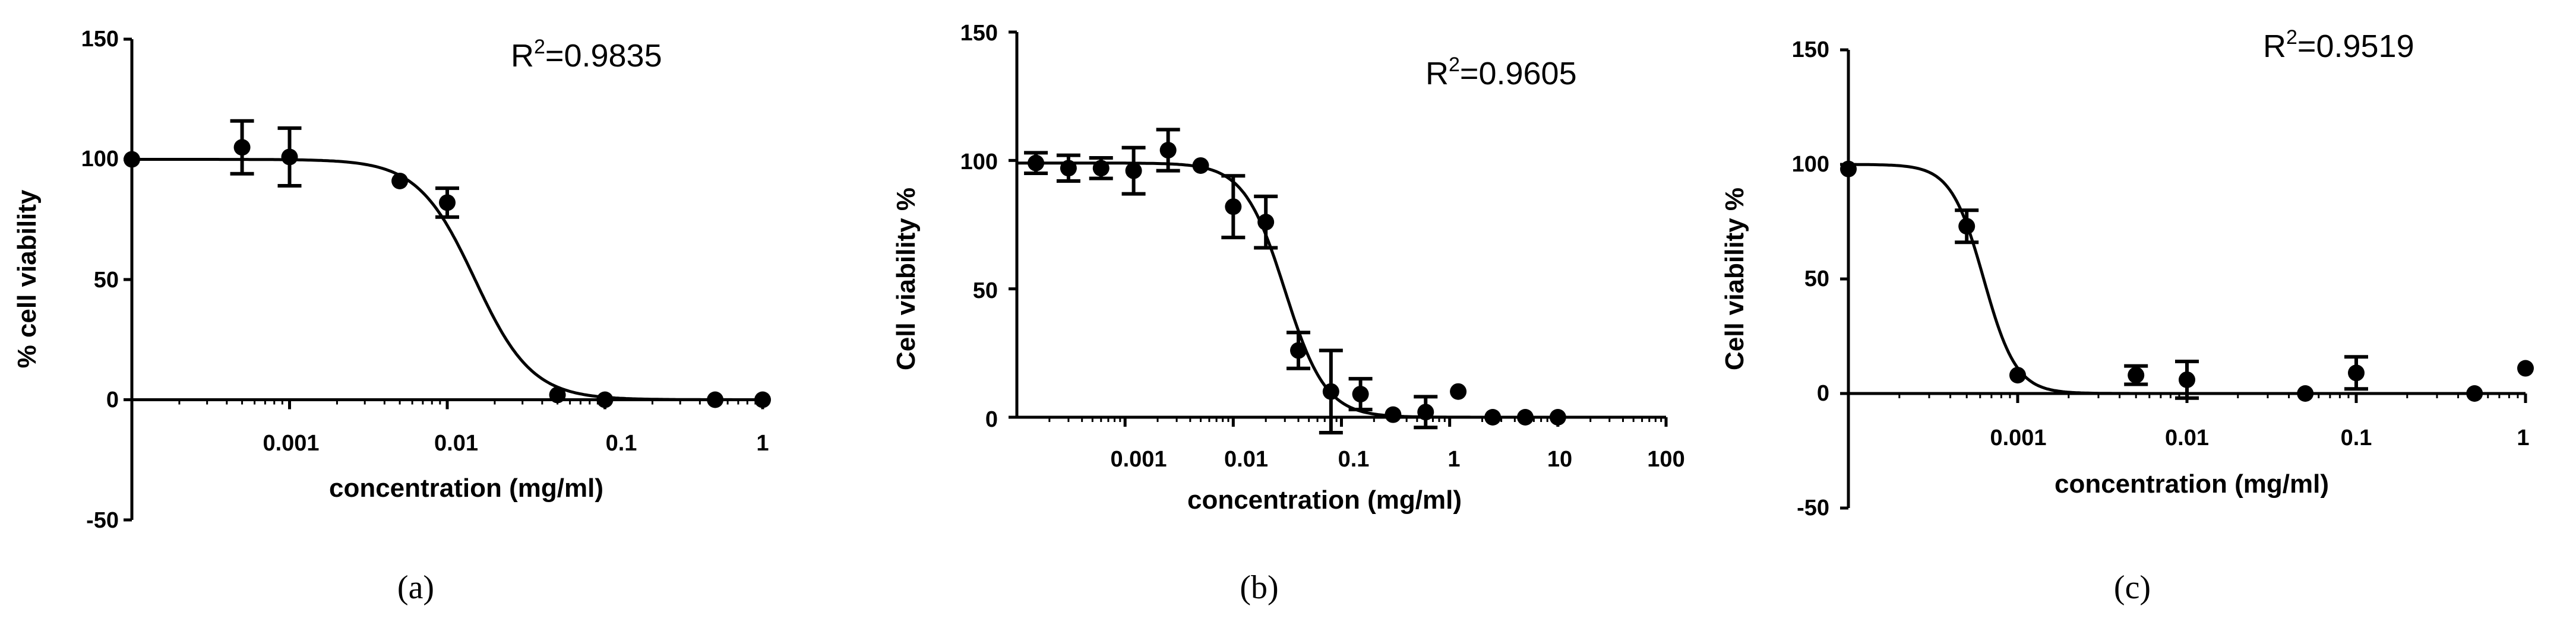  I want to click on y-tick-label-a-0: 0, so click(112, 400).